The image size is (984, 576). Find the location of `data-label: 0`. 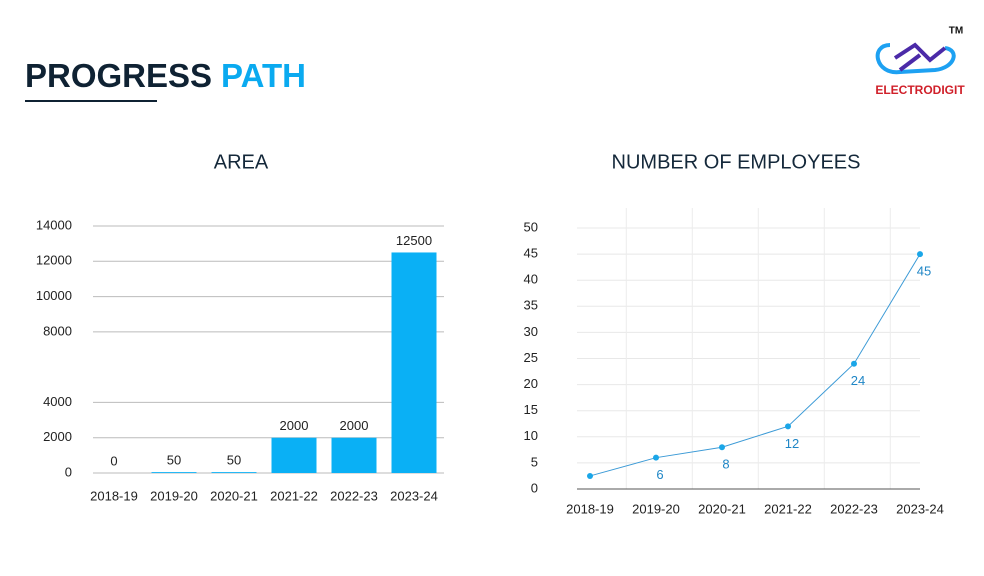

data-label: 0 is located at coordinates (113, 460).